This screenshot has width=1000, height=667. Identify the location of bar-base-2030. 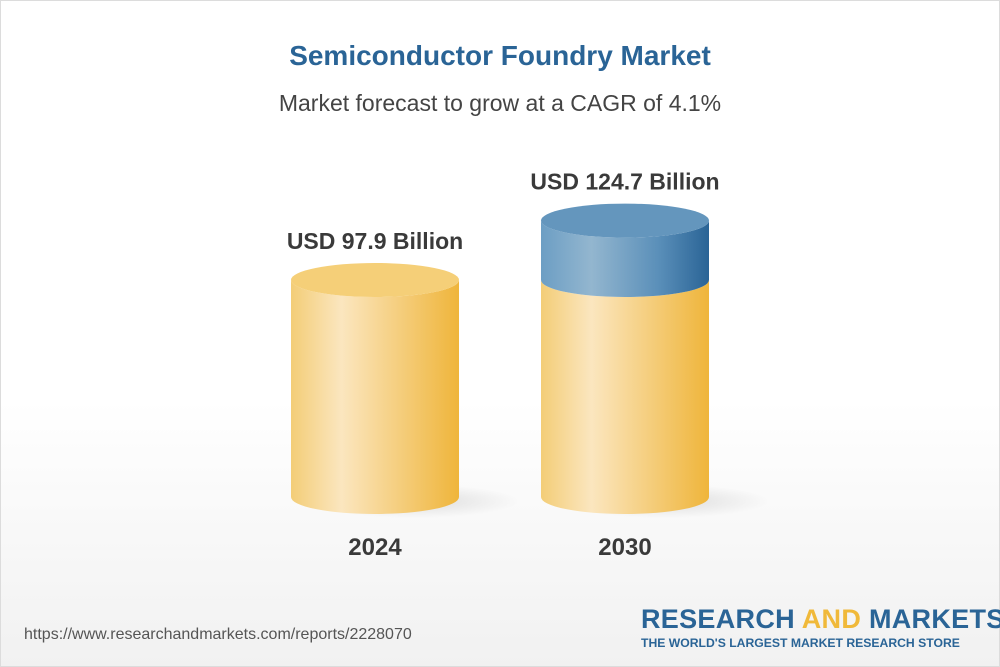
(625, 397).